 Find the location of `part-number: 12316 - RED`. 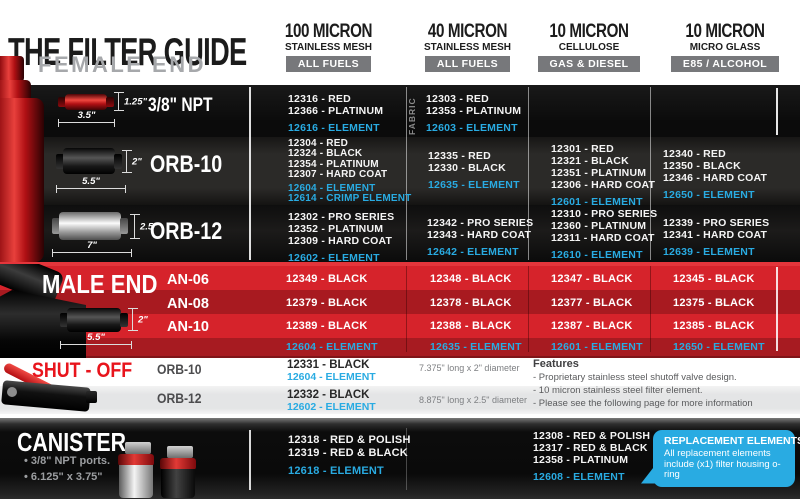

part-number: 12316 - RED is located at coordinates (319, 99).